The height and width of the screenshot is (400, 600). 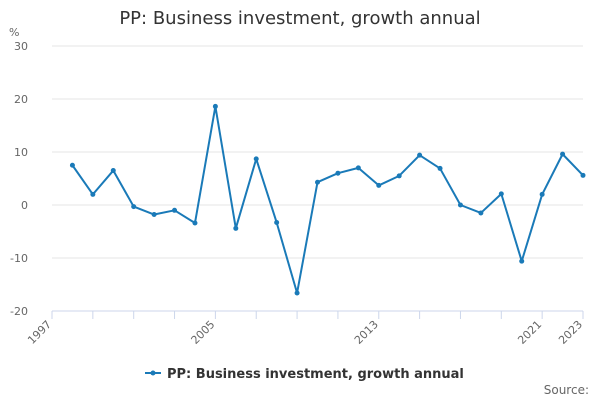 I want to click on y-axis-unit: %, so click(x=14, y=32).